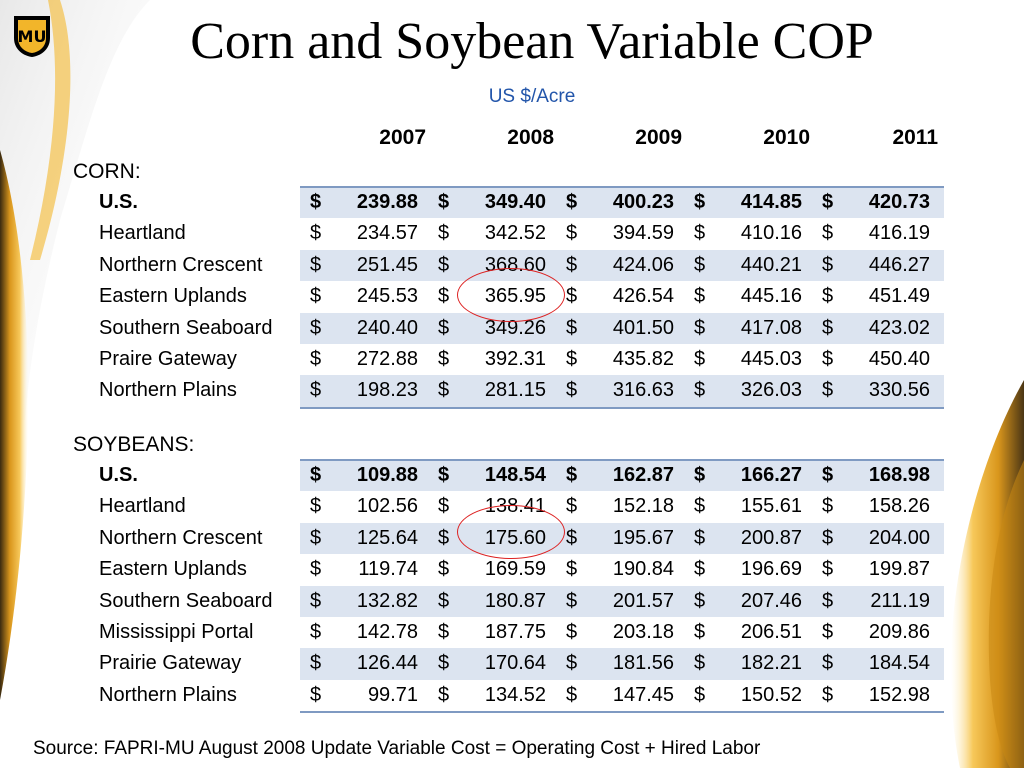 This screenshot has height=768, width=1024. Describe the element at coordinates (899, 202) in the screenshot. I see `cost-value: 420.73` at that location.